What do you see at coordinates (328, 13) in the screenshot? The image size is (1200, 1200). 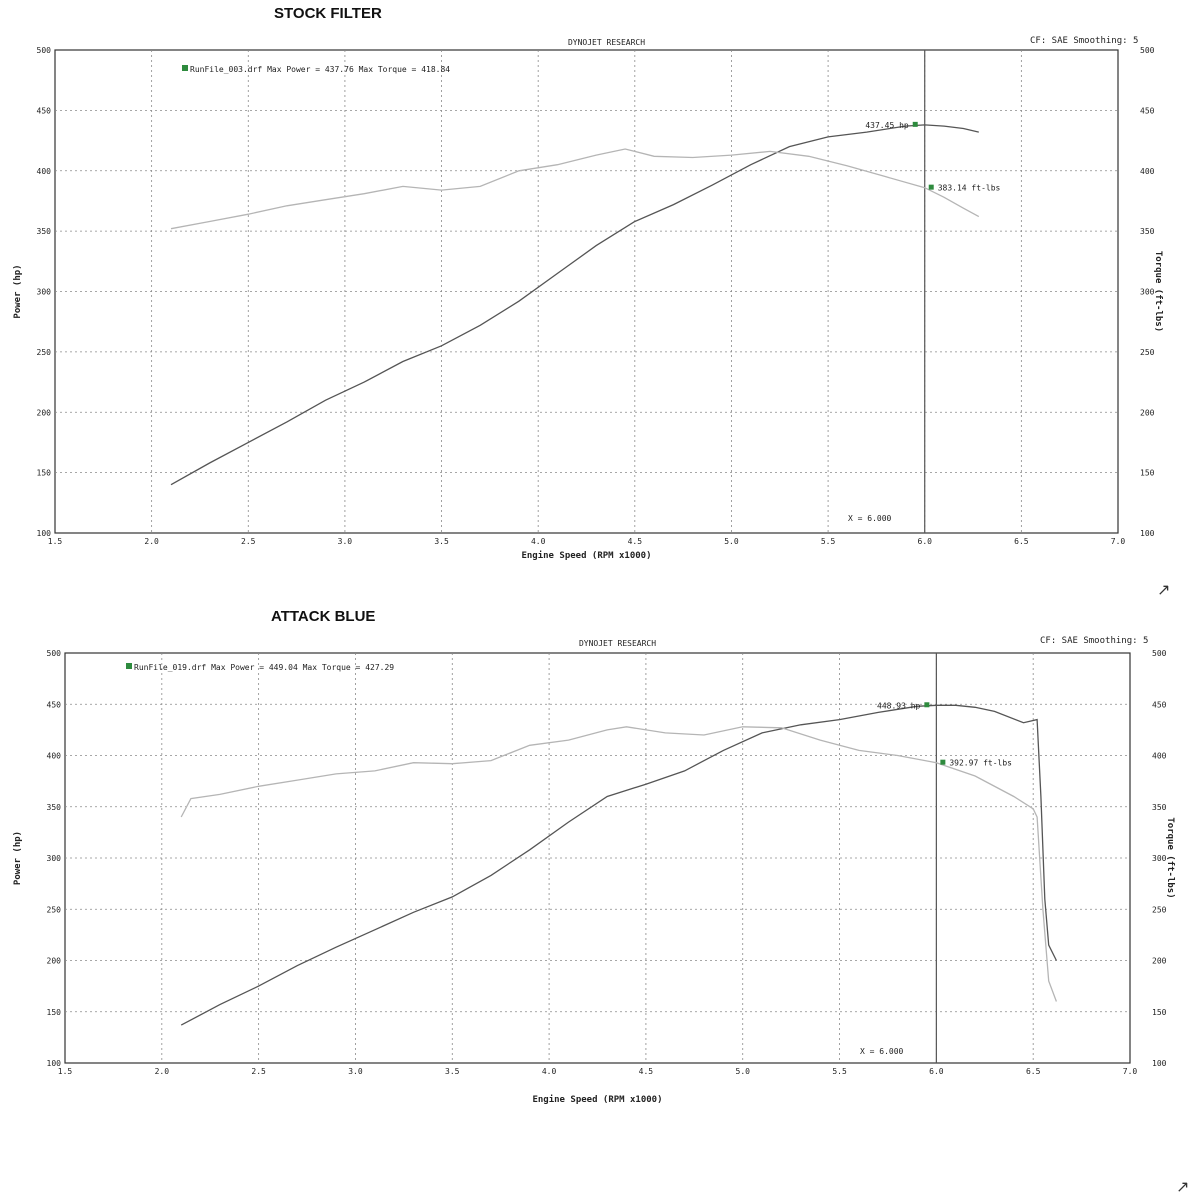 I see `panel-title-stock-filter: STOCK FILTER` at bounding box center [328, 13].